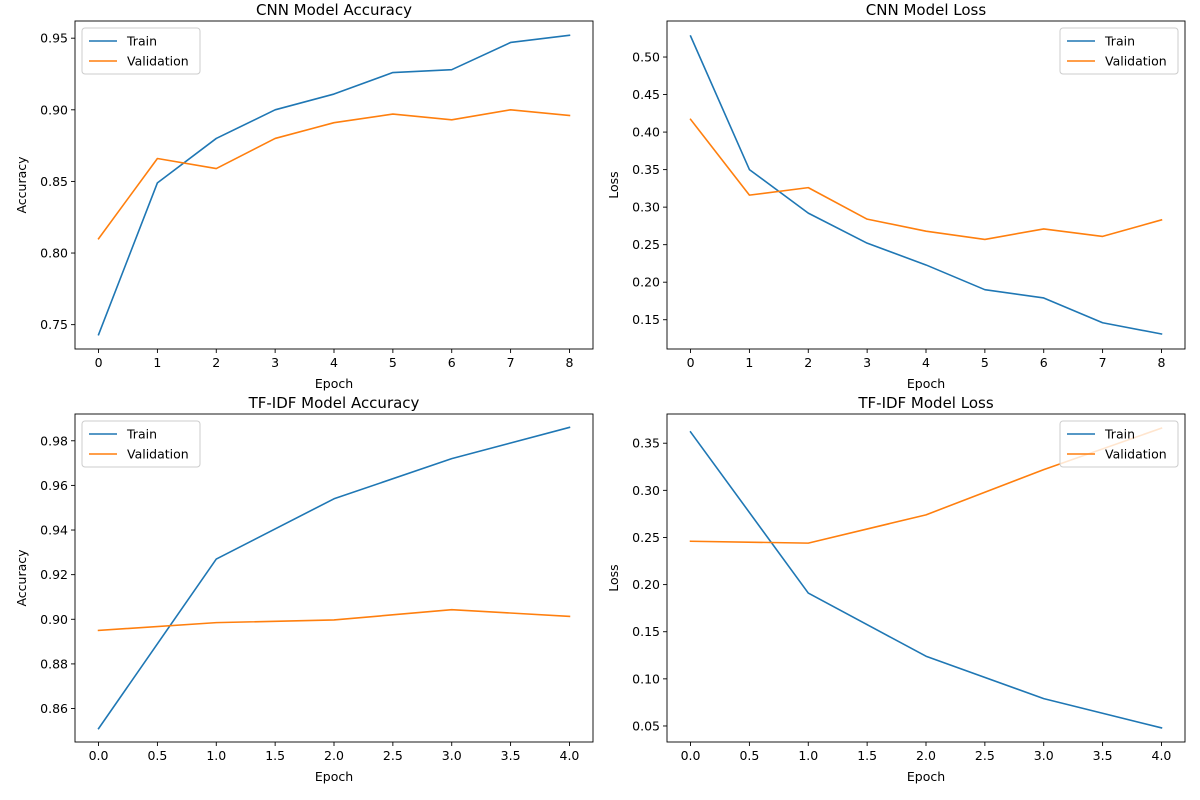  I want to click on x-tick-label: 2.0, so click(334, 755).